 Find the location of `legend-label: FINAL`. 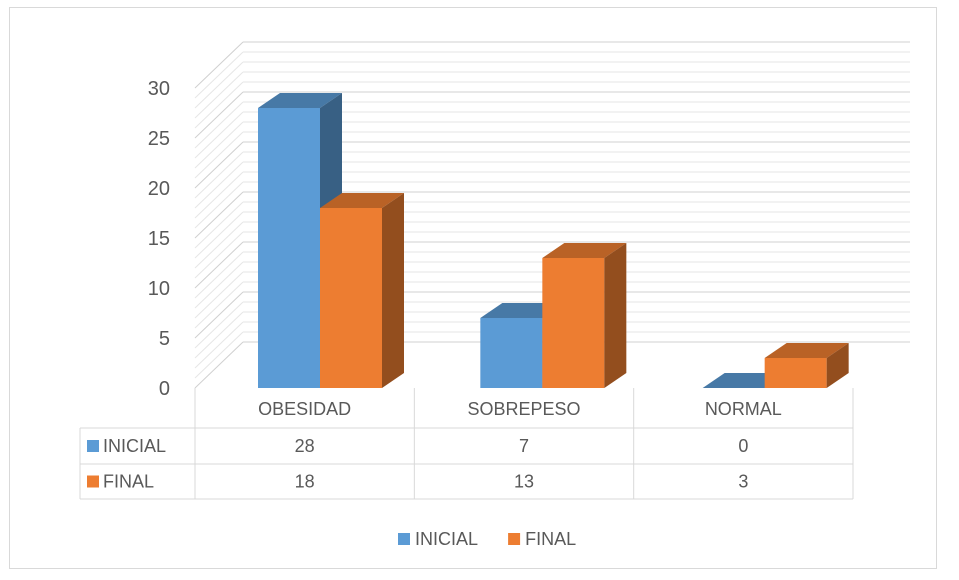

legend-label: FINAL is located at coordinates (550, 539).